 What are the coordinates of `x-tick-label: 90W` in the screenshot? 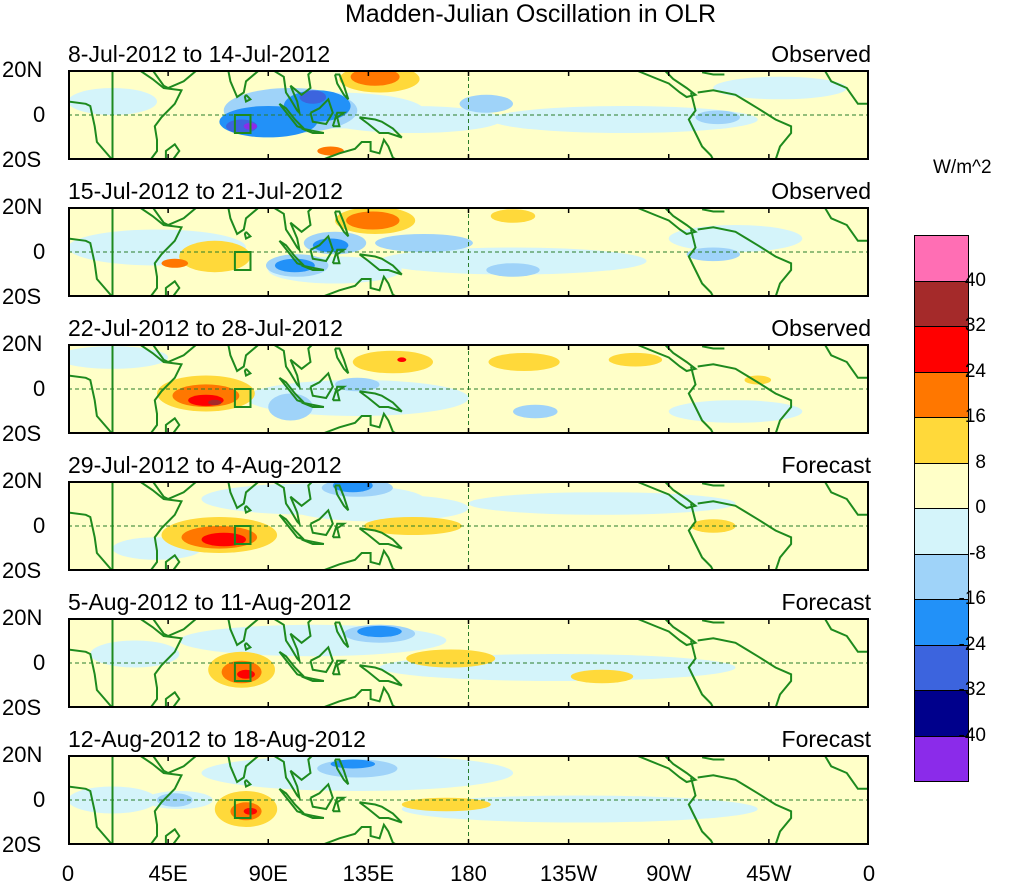 It's located at (669, 873).